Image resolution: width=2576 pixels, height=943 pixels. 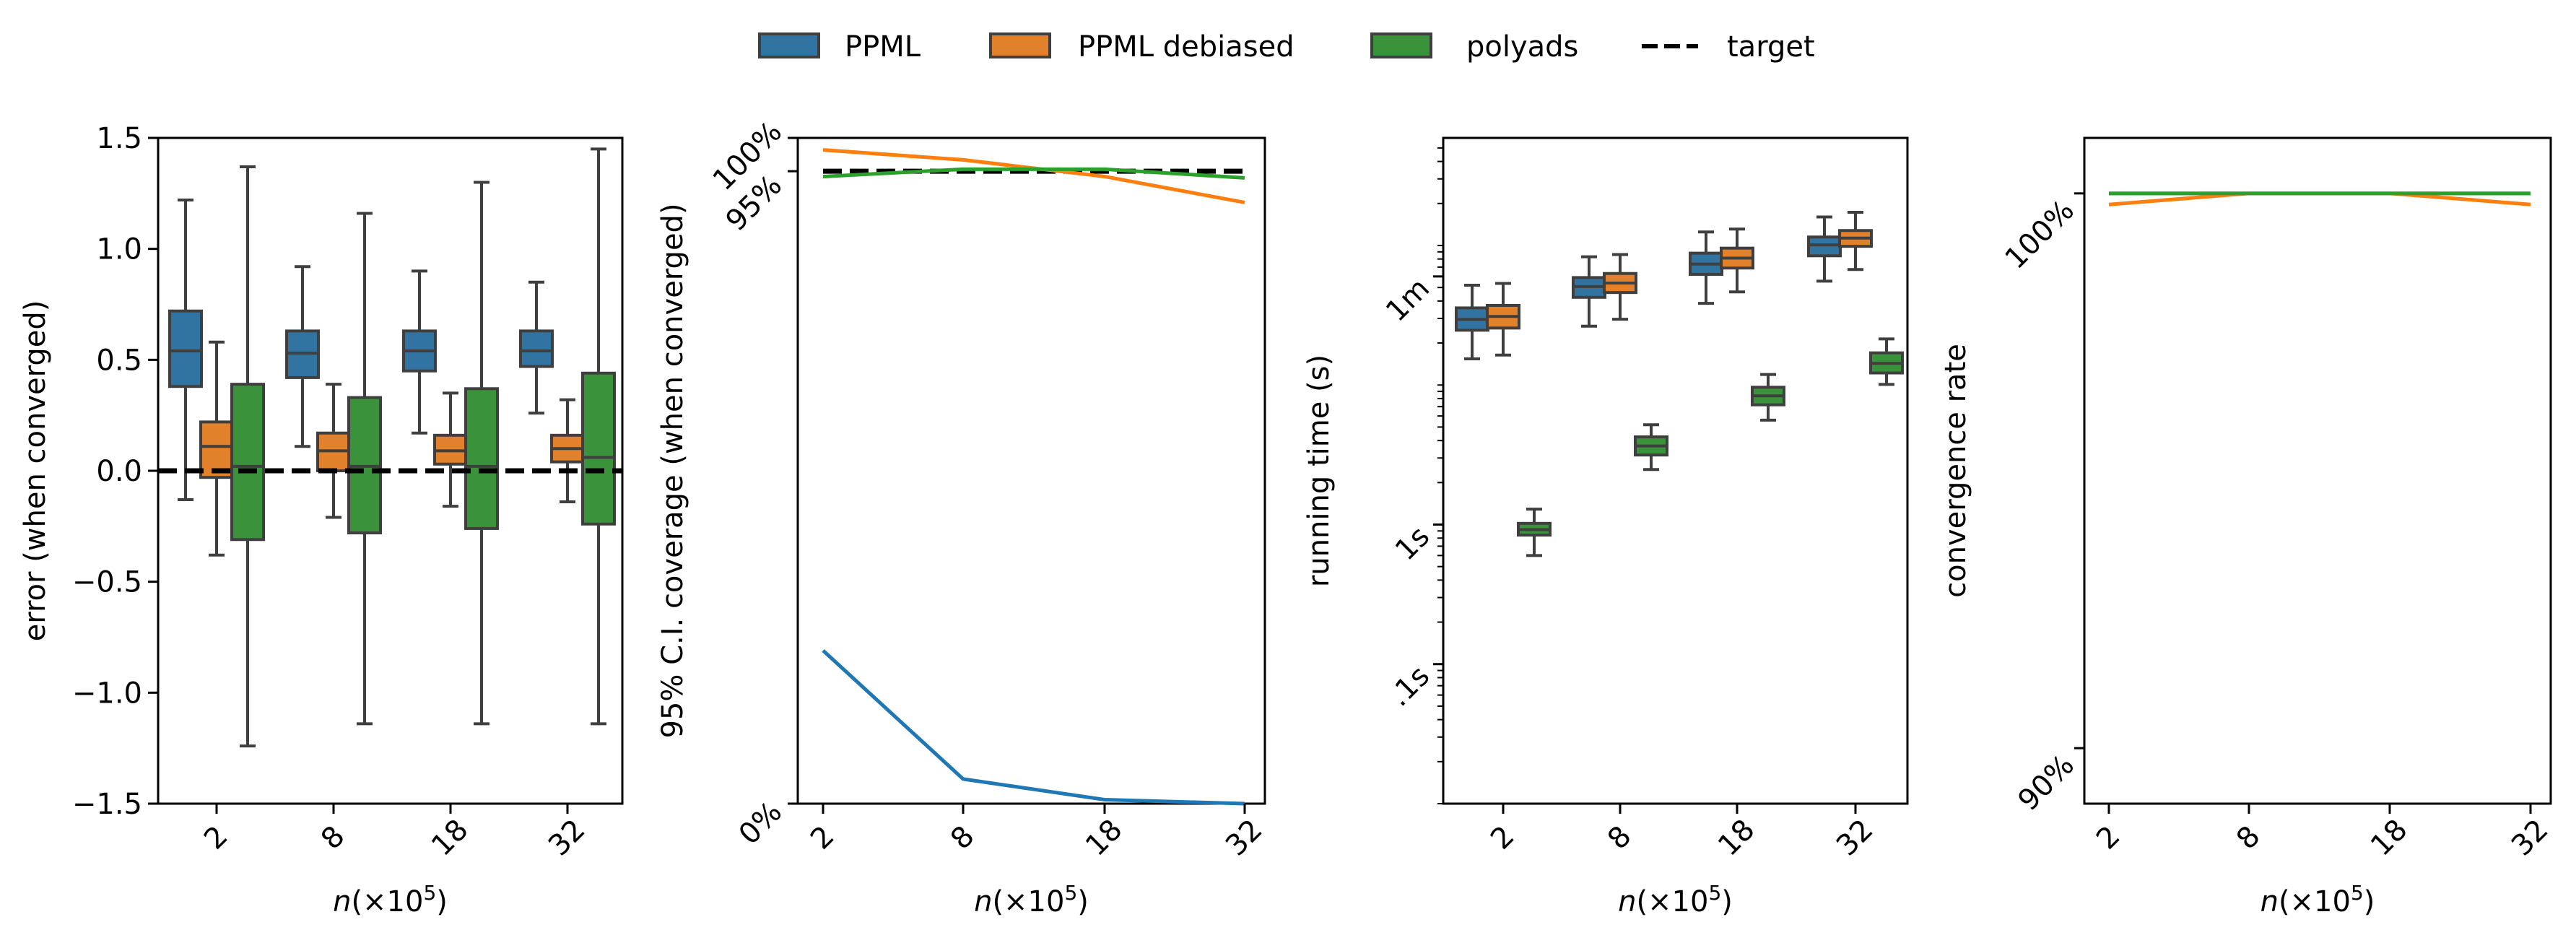 I want to click on legend: PPML PPML debiased polyads target, so click(x=1286, y=47).